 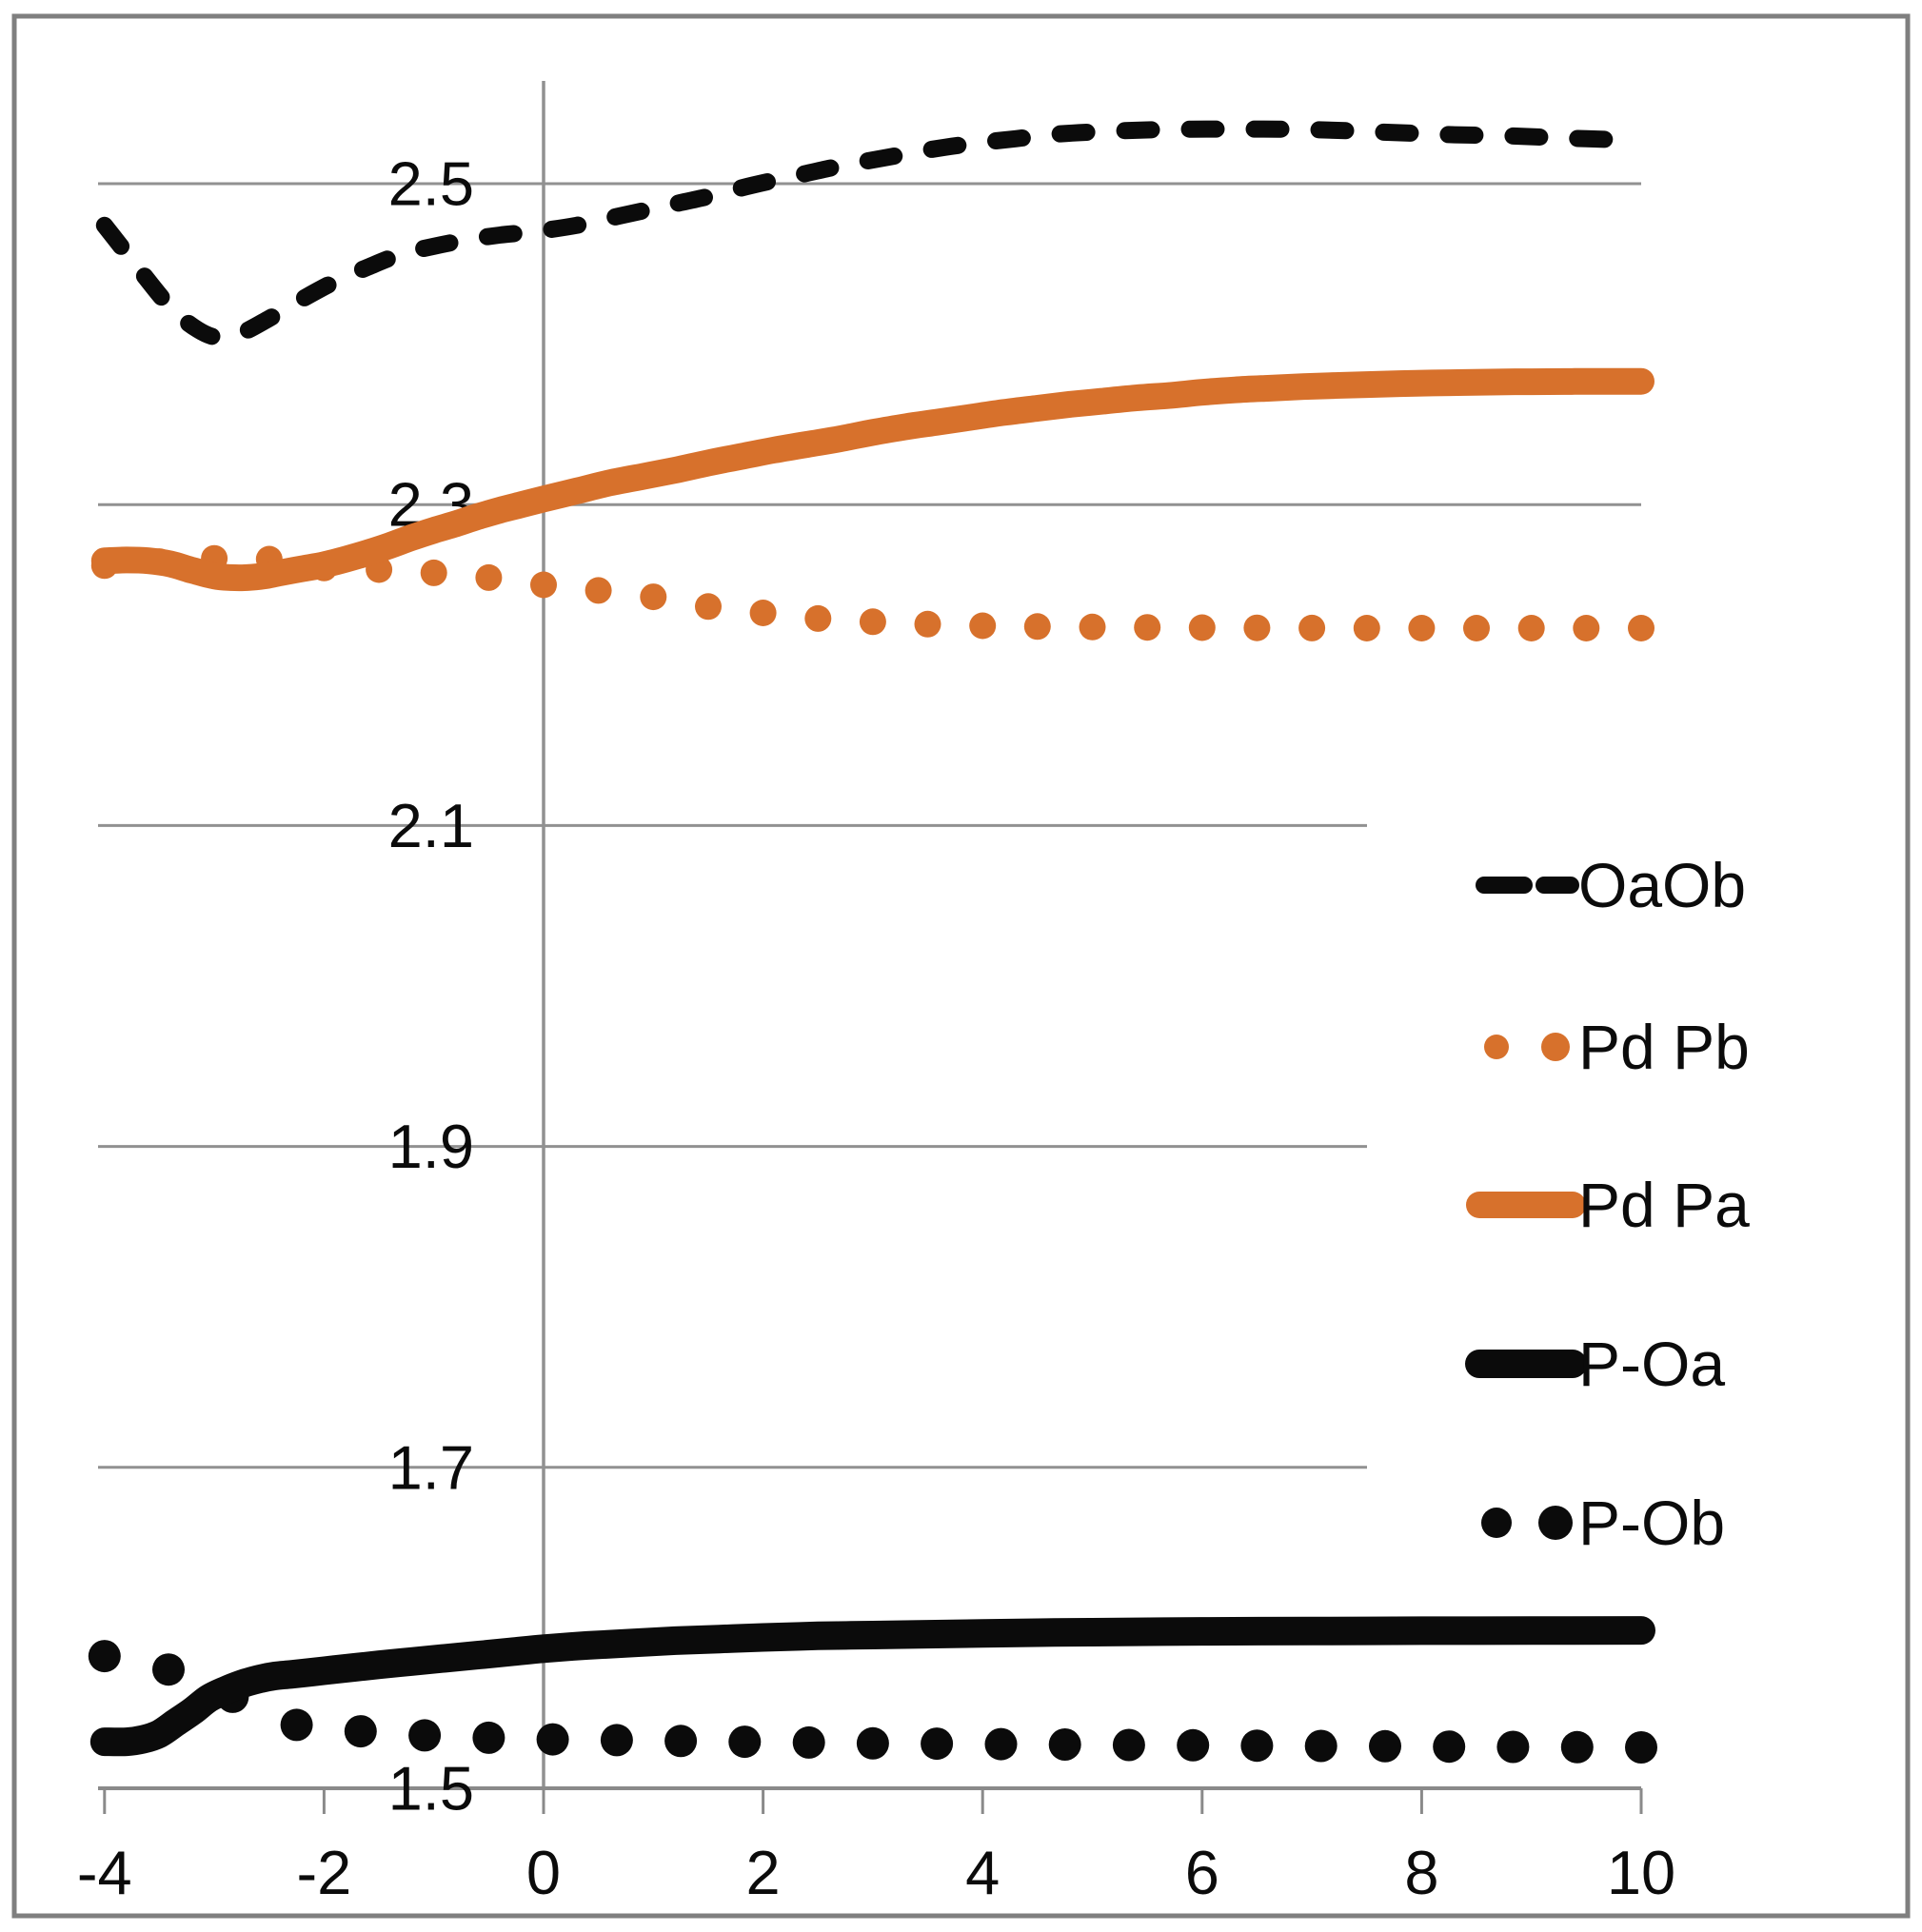 I want to click on legend-label: Pd Pb, so click(x=1664, y=1047).